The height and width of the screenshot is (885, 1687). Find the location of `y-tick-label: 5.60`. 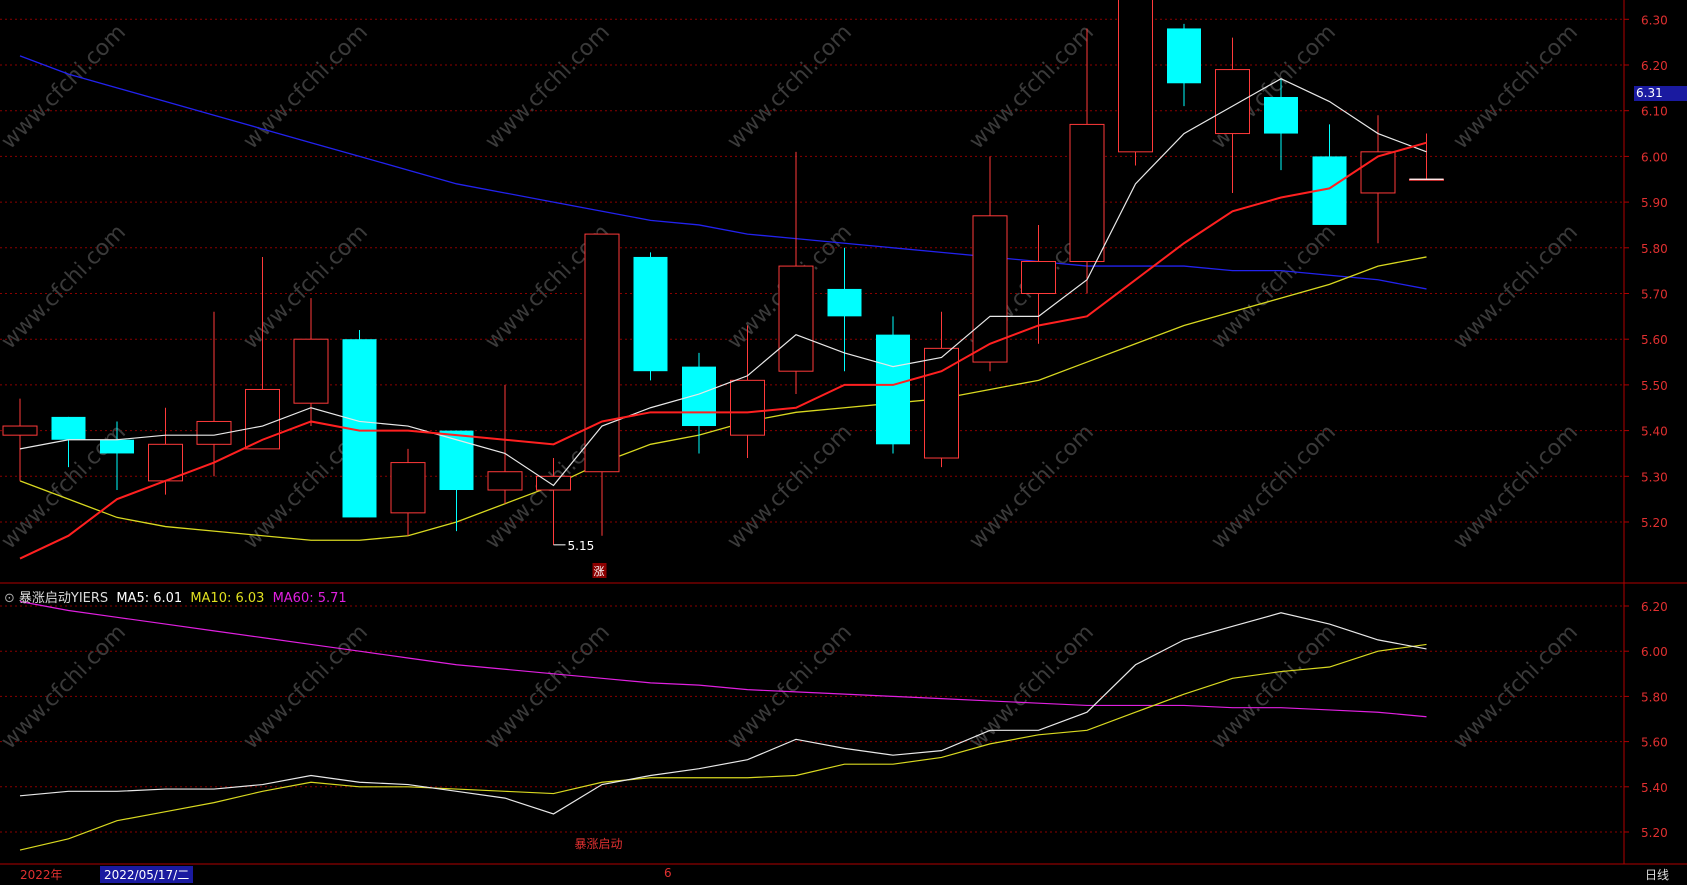

y-tick-label: 5.60 is located at coordinates (1654, 340).